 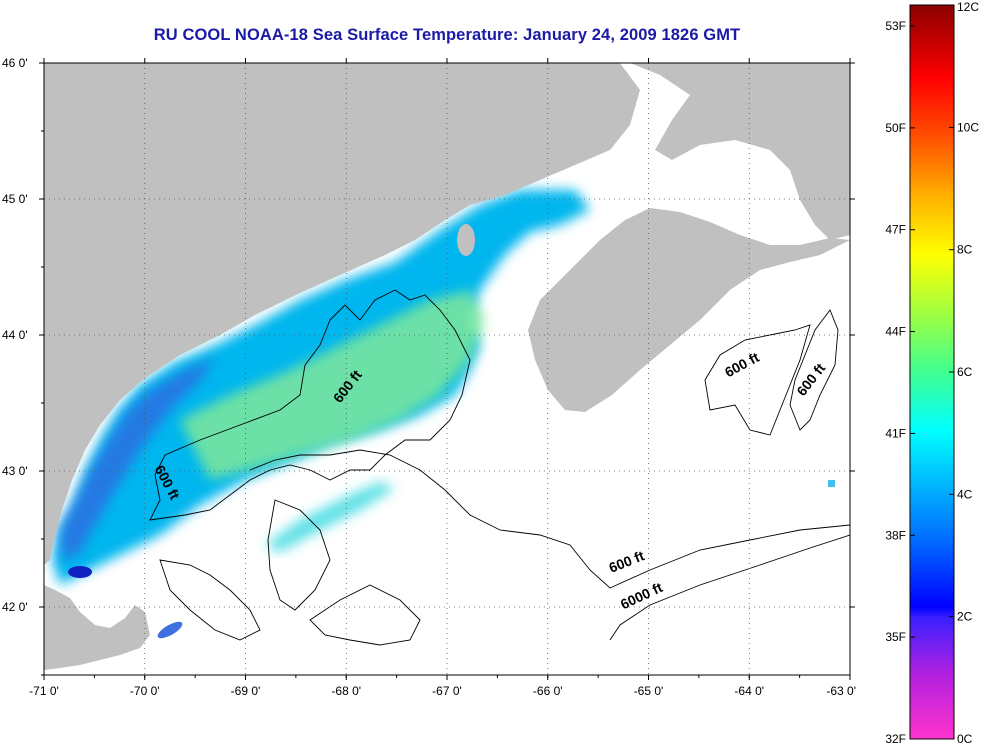 I want to click on lon-tick-label: -64 0', so click(x=749, y=691).